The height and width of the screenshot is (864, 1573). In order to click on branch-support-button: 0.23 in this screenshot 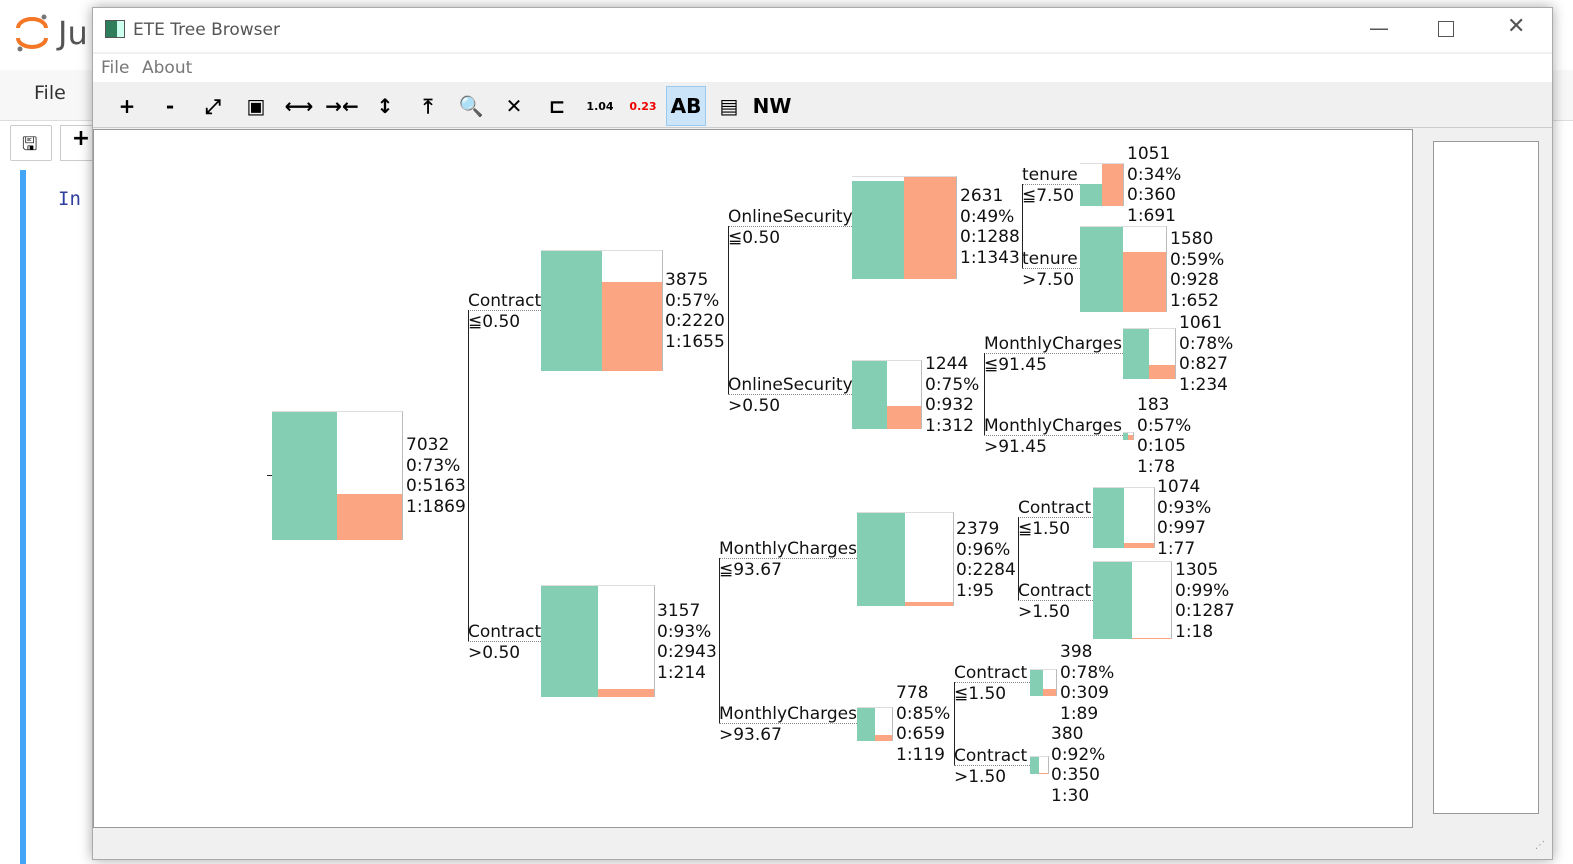, I will do `click(643, 106)`.